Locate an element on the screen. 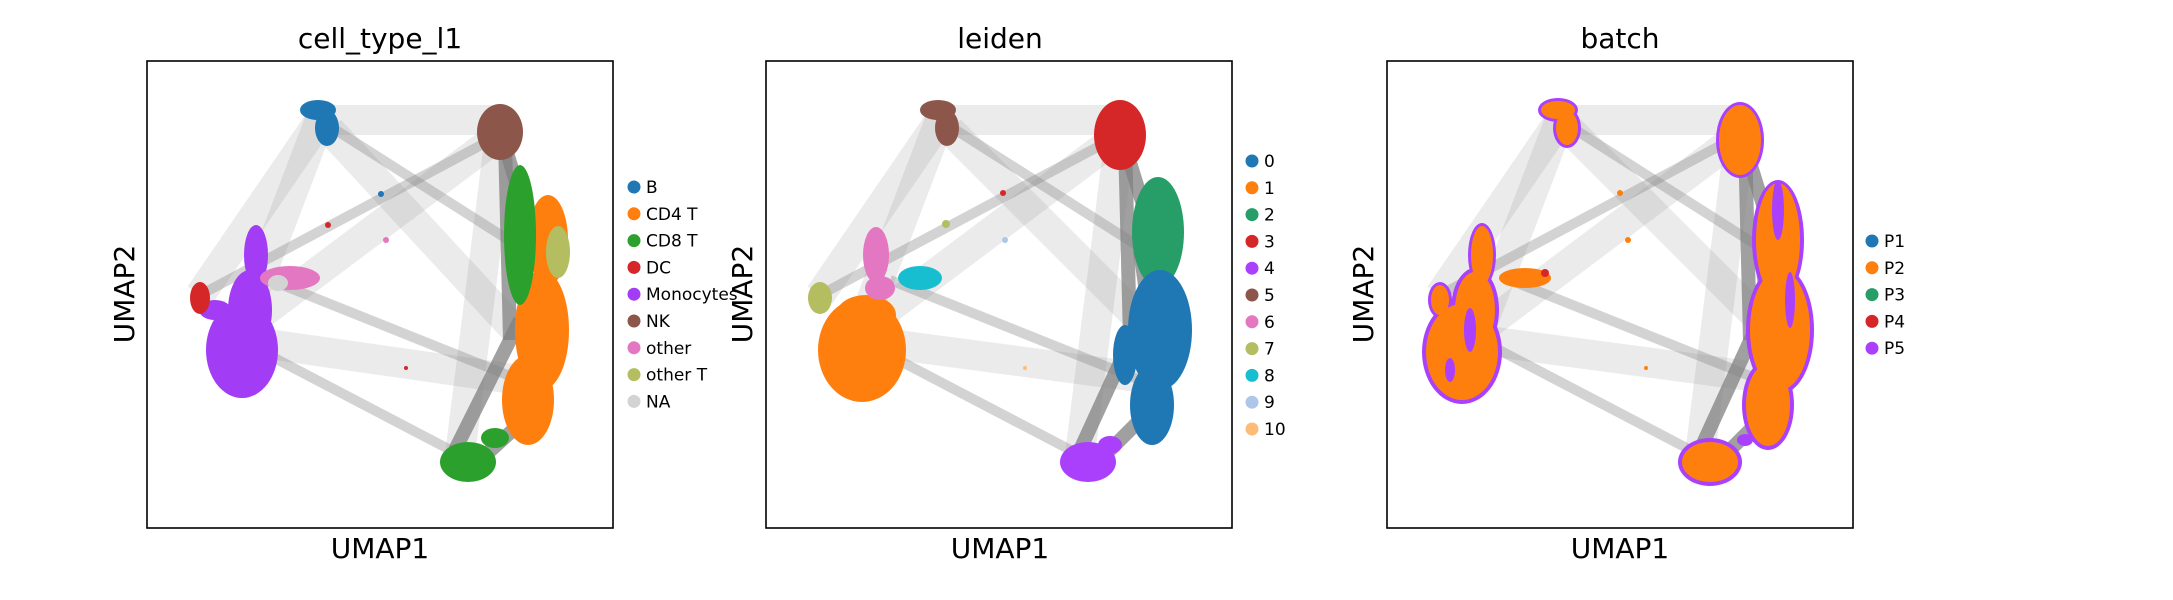 The image size is (2173, 600). legend-item: CD4 T is located at coordinates (662, 215).